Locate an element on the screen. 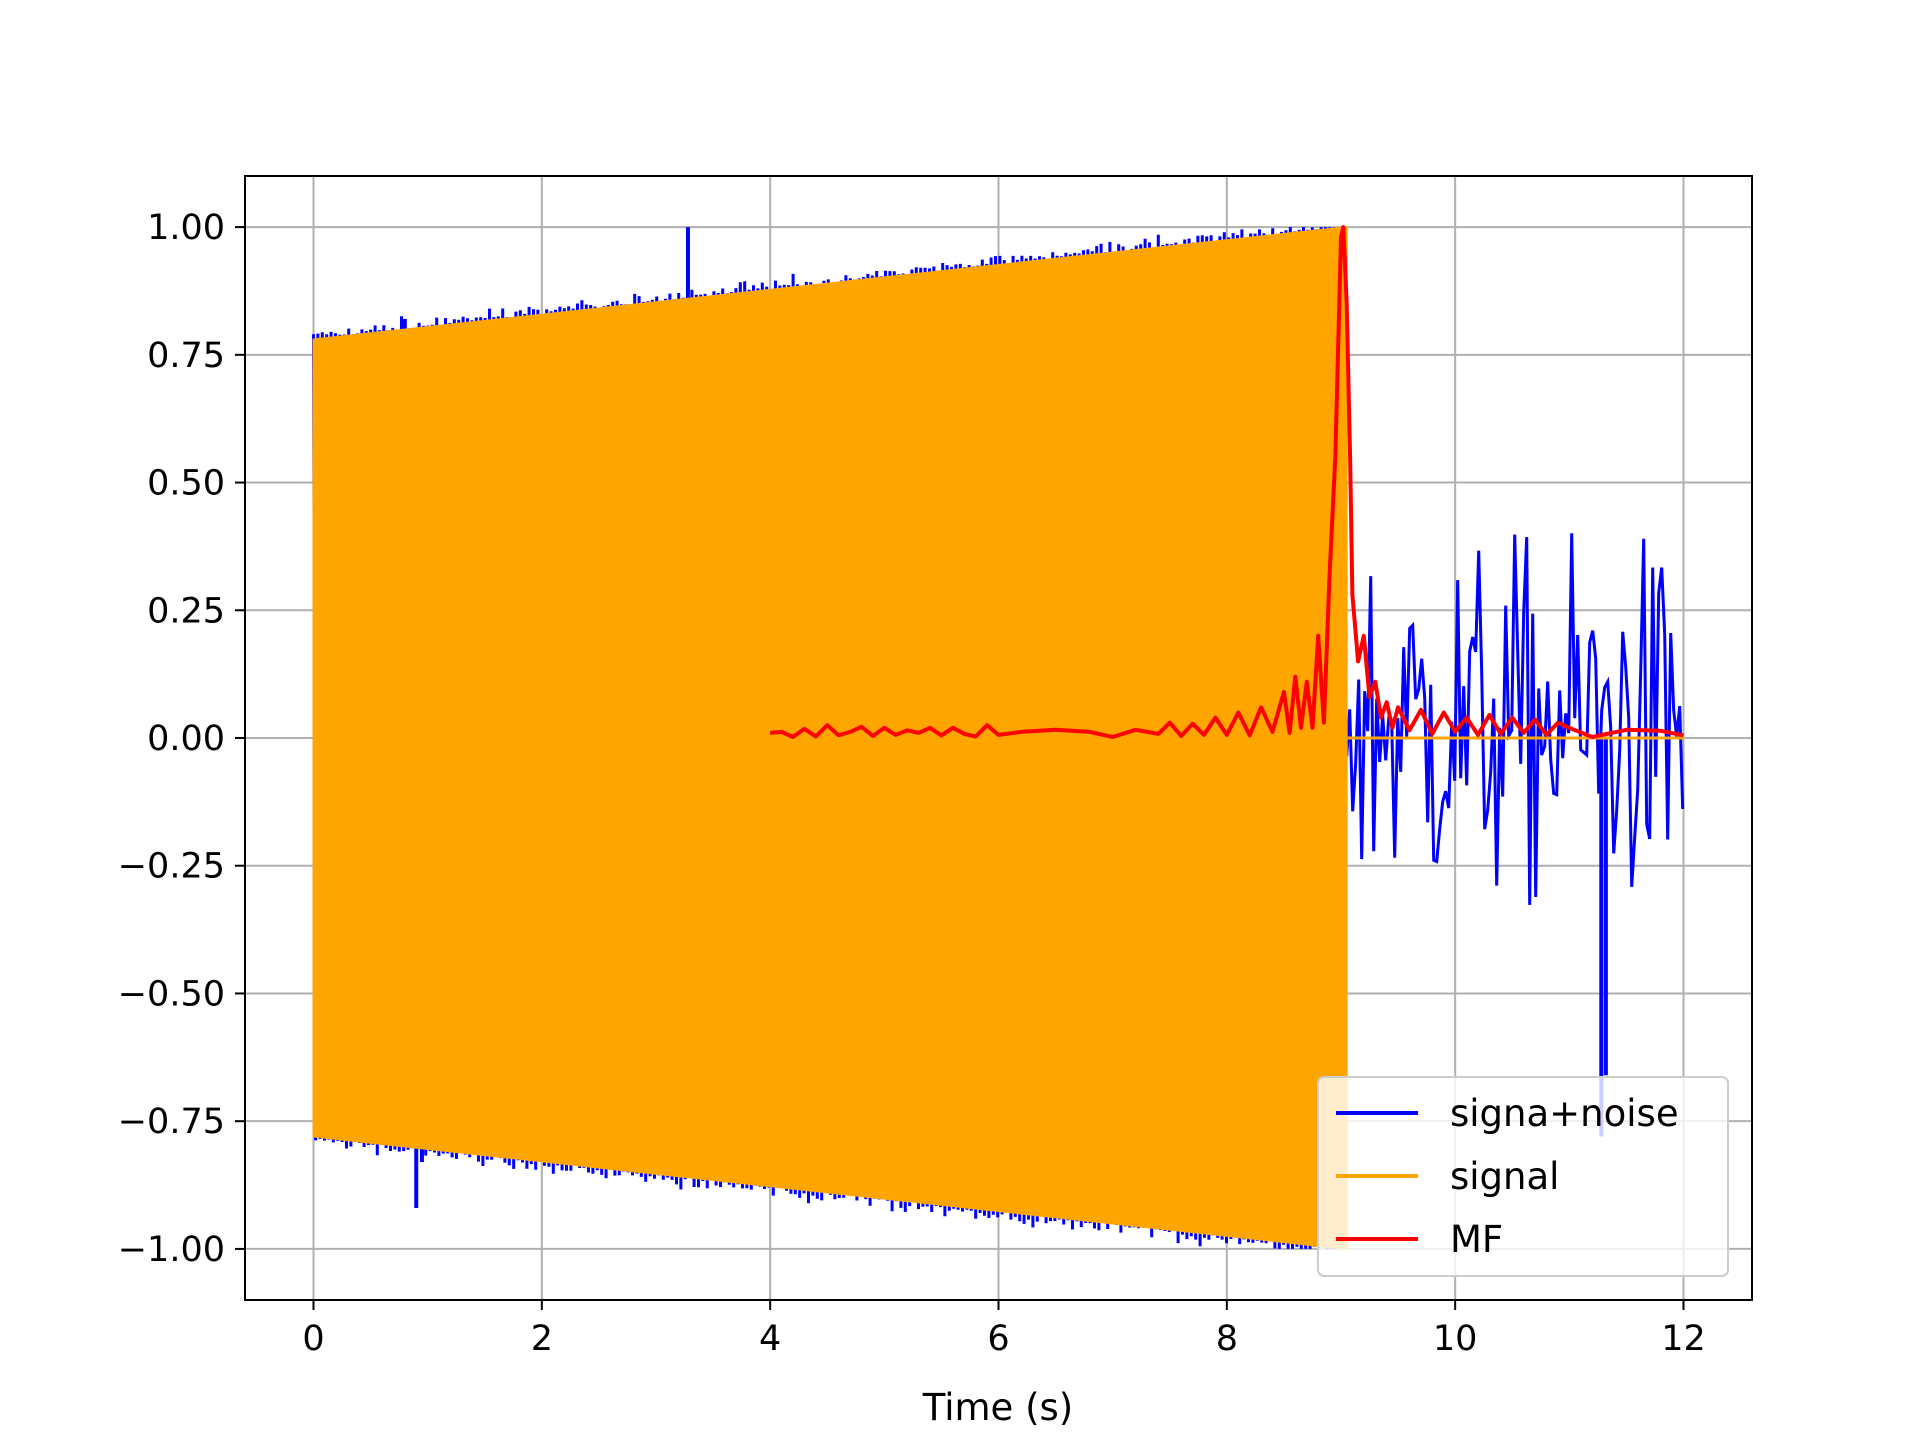 This screenshot has width=1920, height=1440. signal-plus-noise-line-noise-part is located at coordinates (1515, 719).